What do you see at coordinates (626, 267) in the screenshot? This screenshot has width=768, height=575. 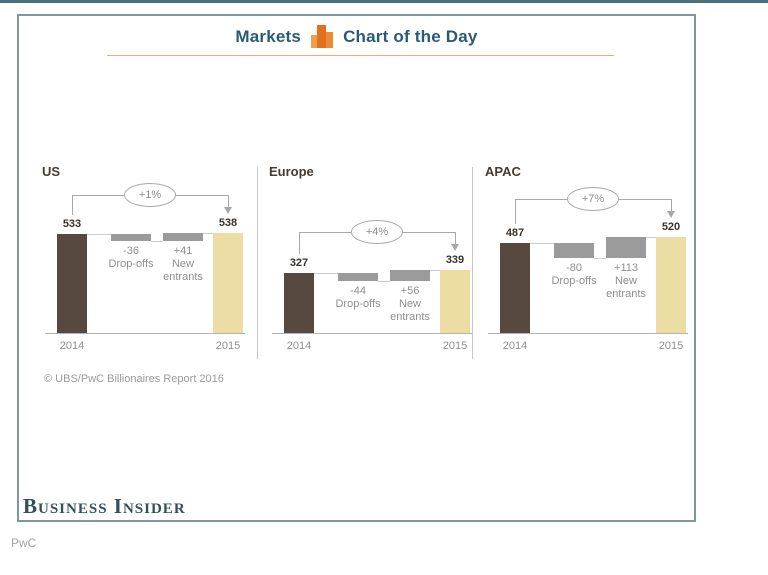 I see `new-entrants-delta: +113` at bounding box center [626, 267].